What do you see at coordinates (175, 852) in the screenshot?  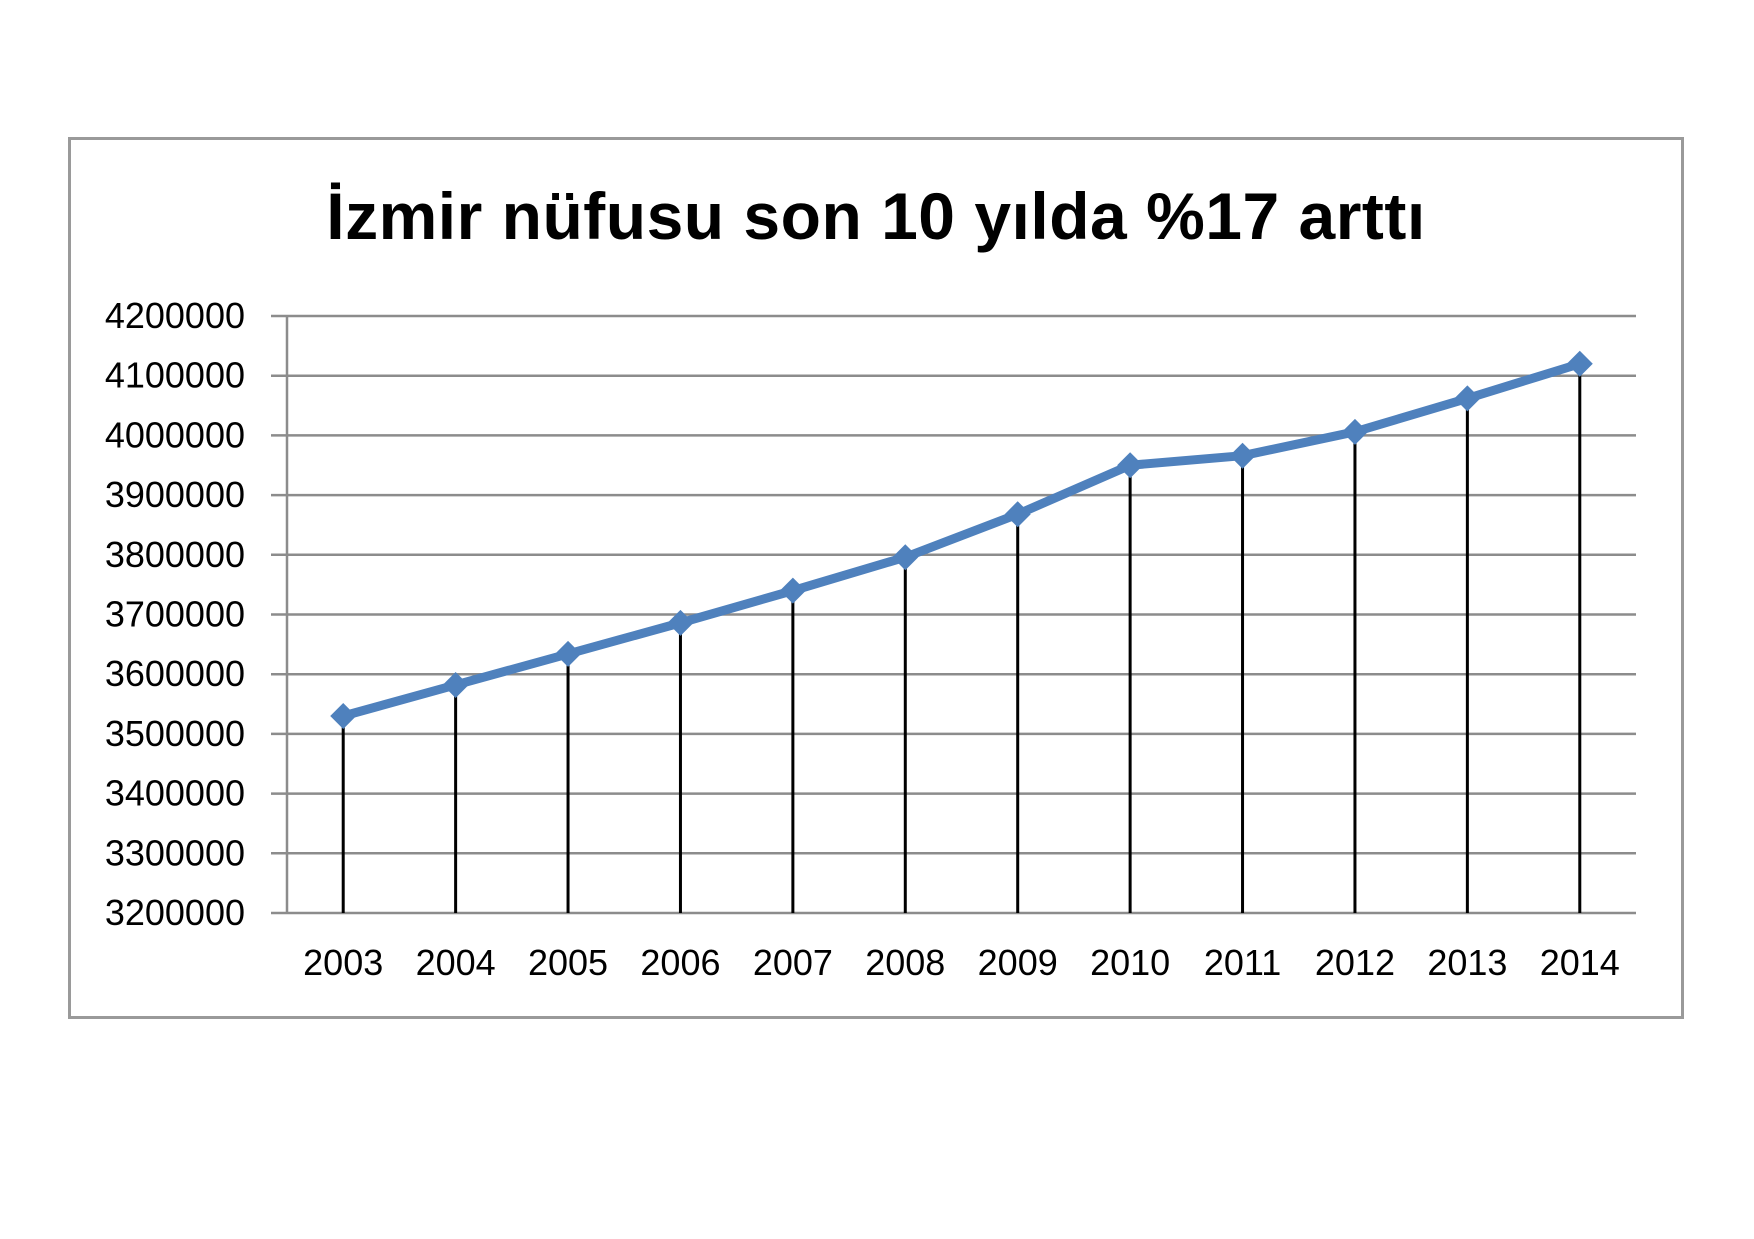 I see `y-tick-label: 3300000` at bounding box center [175, 852].